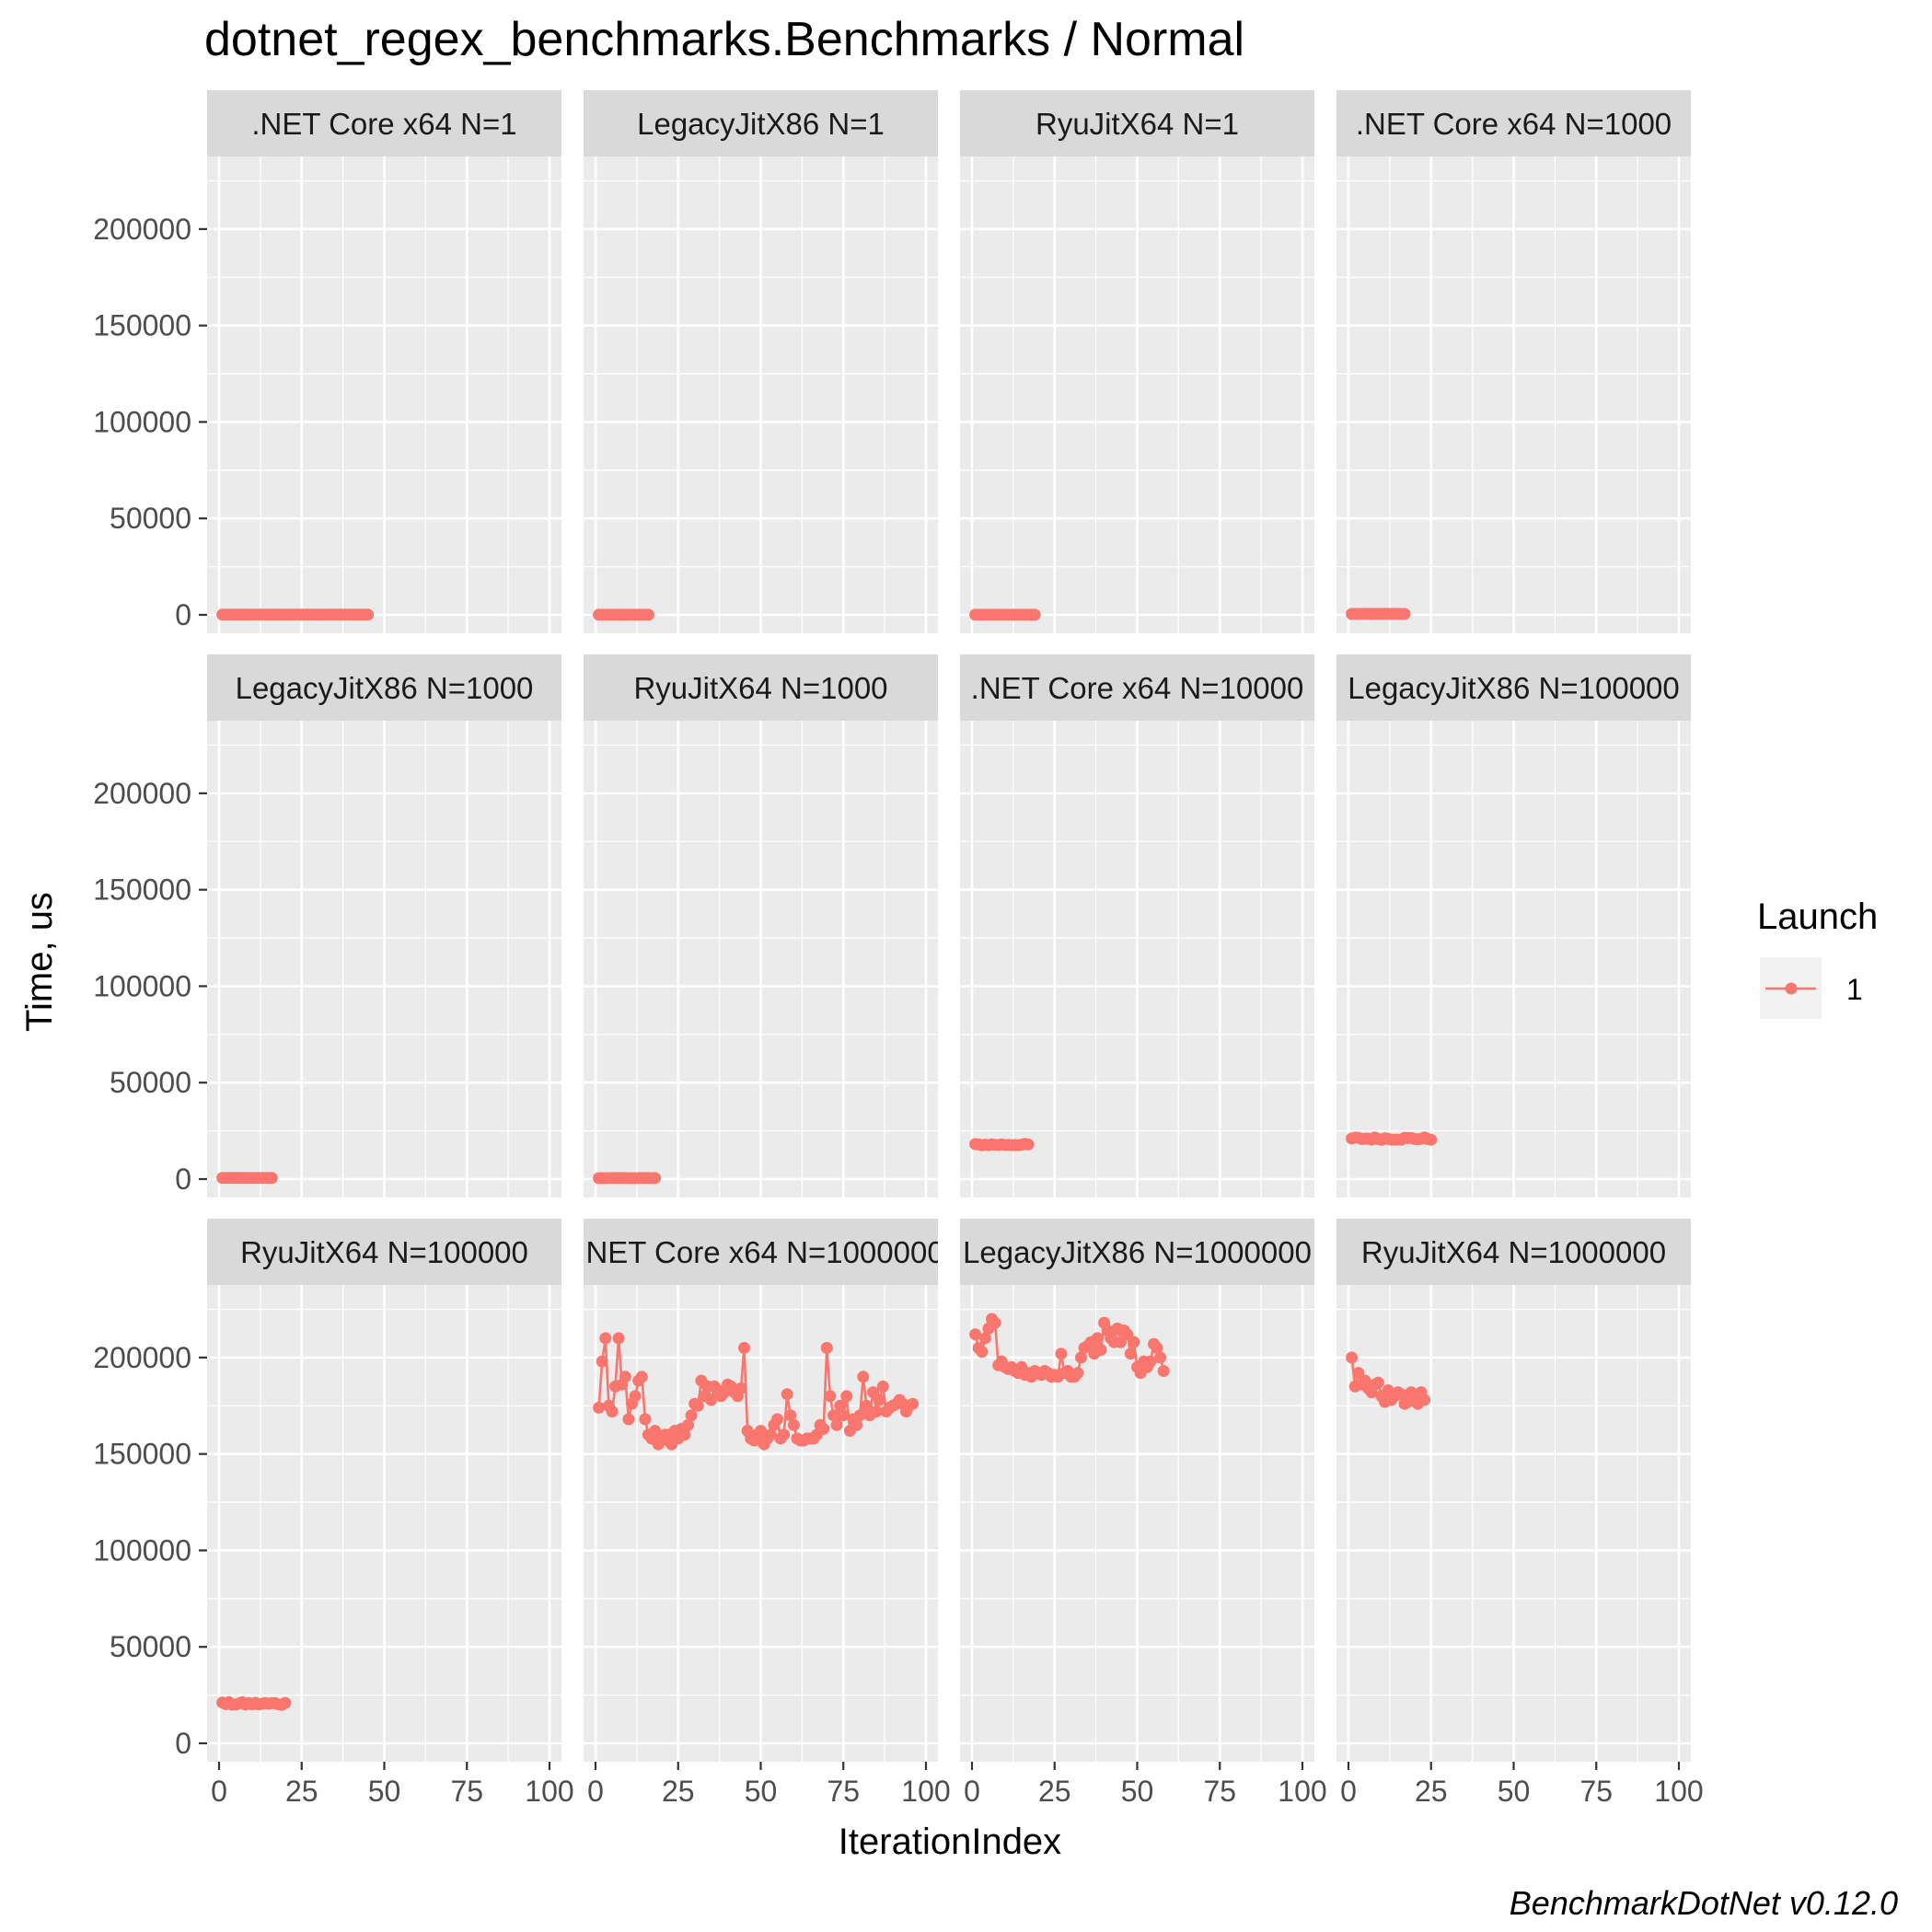 This screenshot has height=1932, width=1932. What do you see at coordinates (1514, 362) in the screenshot?
I see `facet-panel: .NET Core x64 N=1000` at bounding box center [1514, 362].